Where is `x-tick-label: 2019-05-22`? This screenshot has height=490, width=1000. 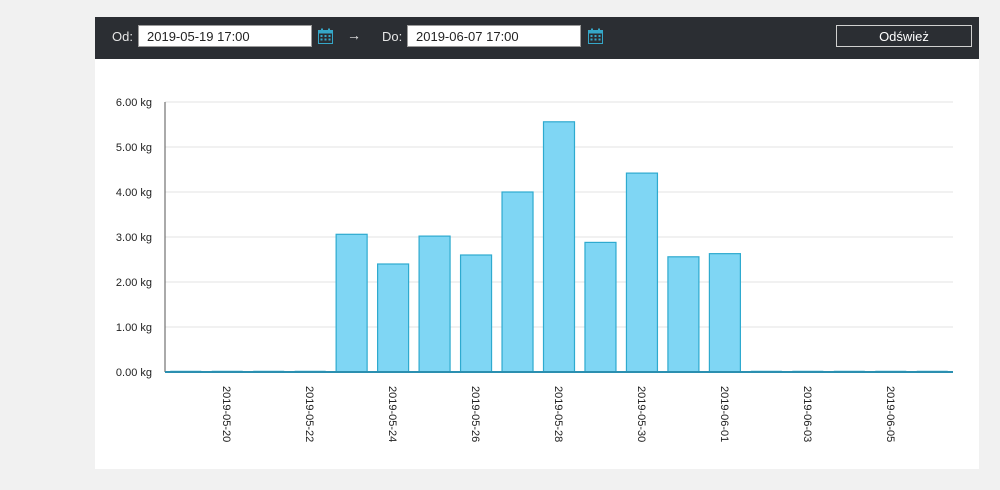 x-tick-label: 2019-05-22 is located at coordinates (309, 414).